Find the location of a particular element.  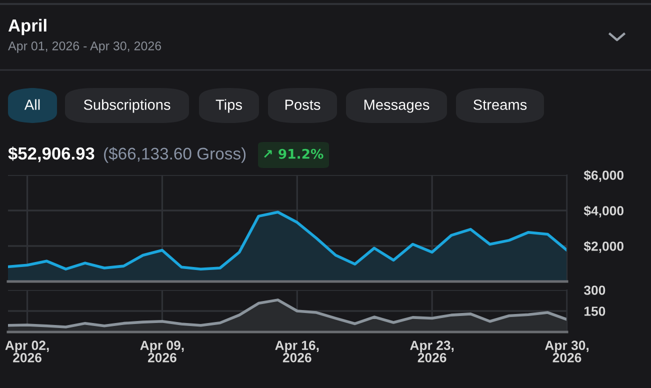

x-tick-label: Apr 09, 2026 is located at coordinates (162, 351).